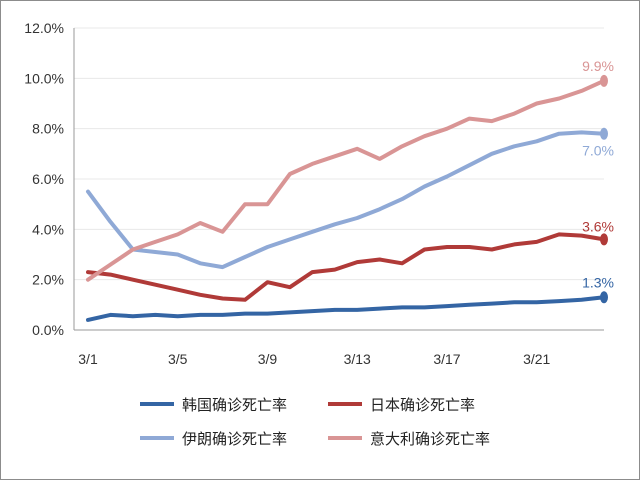 This screenshot has width=640, height=480. I want to click on x-tick-label: 3/1, so click(88, 359).